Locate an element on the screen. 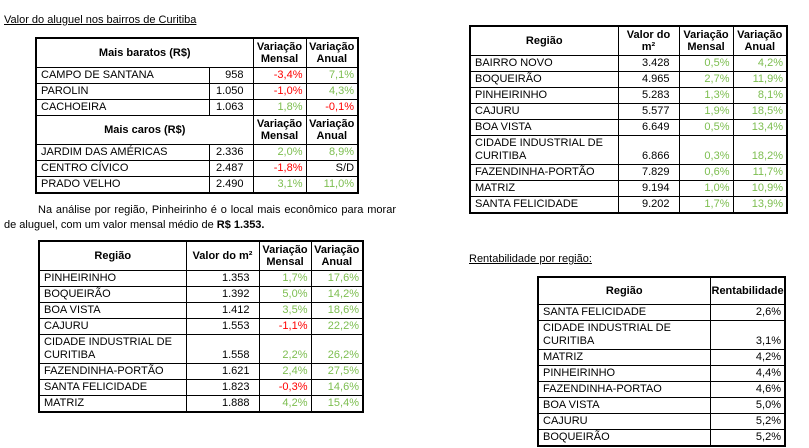  region-name-cell: BOQUEIRÃO is located at coordinates (624, 437).